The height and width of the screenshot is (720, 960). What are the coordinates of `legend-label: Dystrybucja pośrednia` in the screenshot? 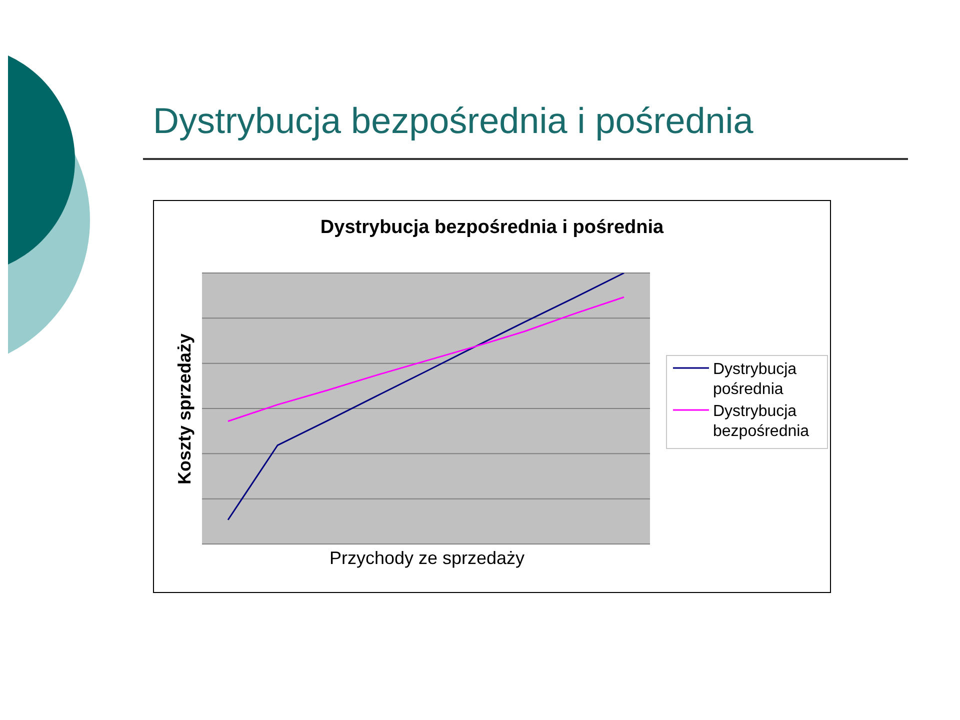 It's located at (755, 380).